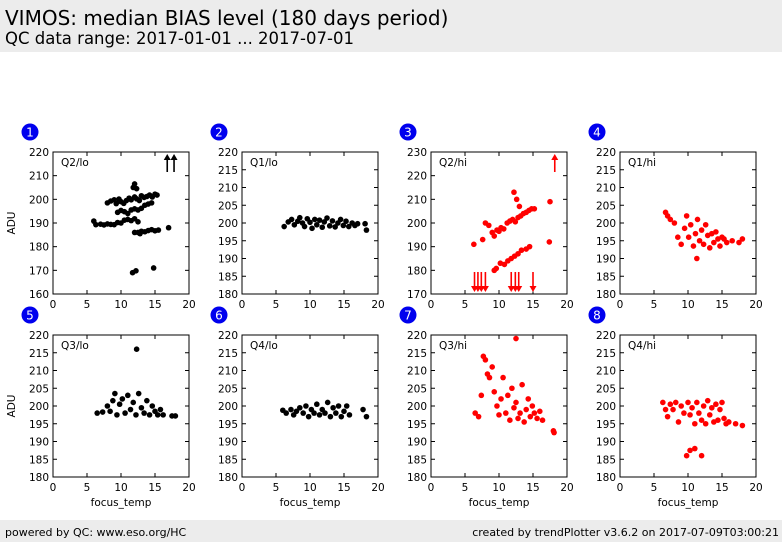 The image size is (782, 542). I want to click on panel-number-label: 5, so click(30, 316).